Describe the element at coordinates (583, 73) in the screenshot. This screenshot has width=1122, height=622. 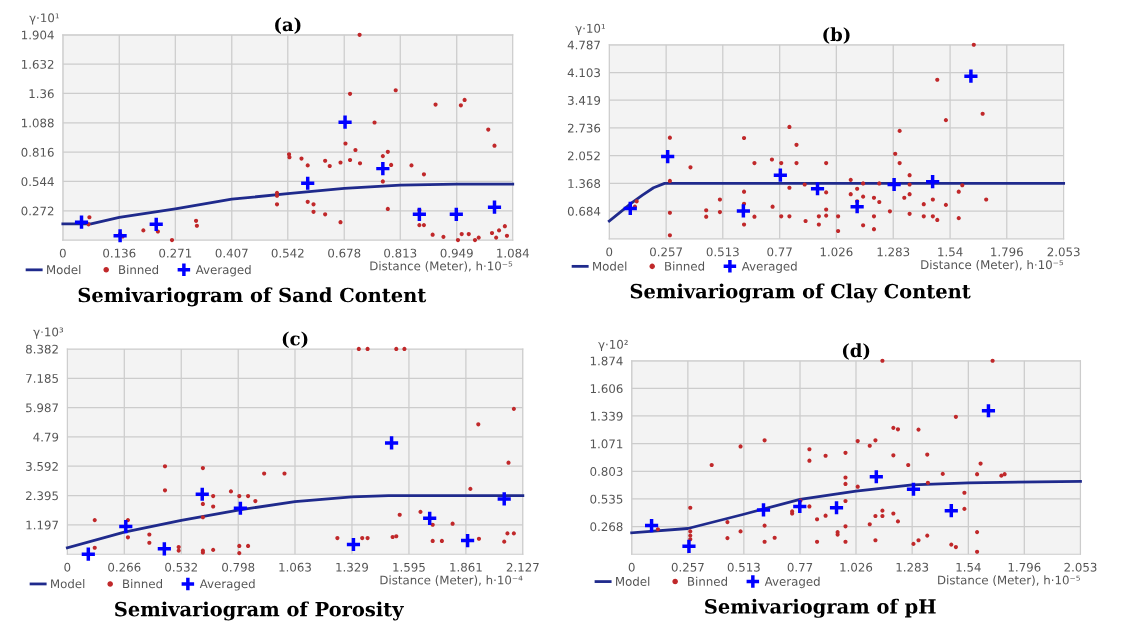
I see `y-tick-label: 4.103` at that location.